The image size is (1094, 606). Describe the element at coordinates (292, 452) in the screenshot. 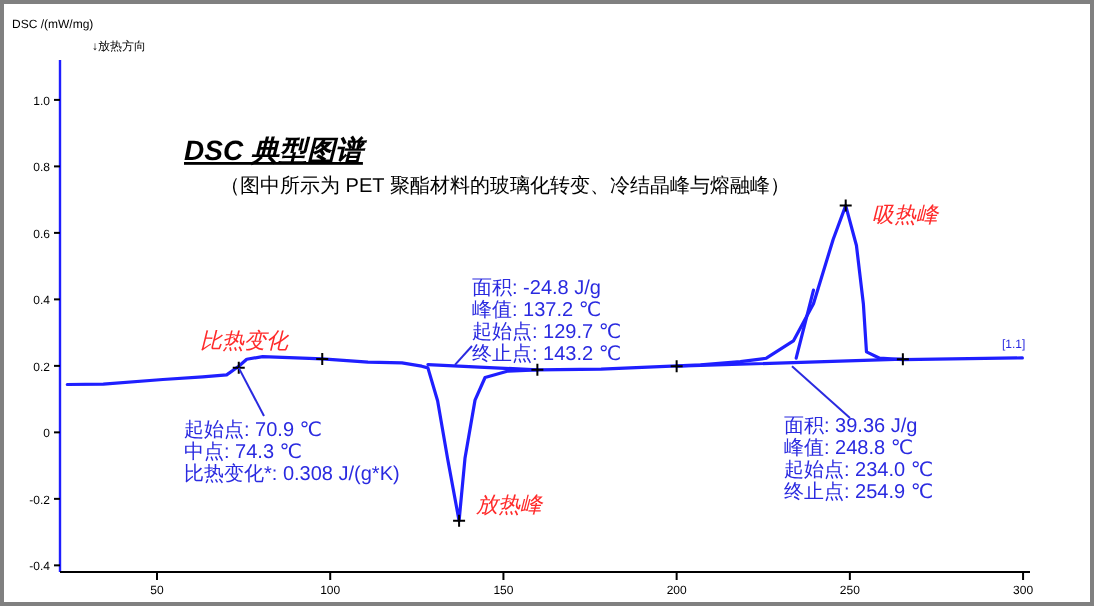

I see `annotation: 起始点: 70.9 ℃ 中点: 74.3 ℃ 比热变化*: 0.308 J/(g*K)` at that location.